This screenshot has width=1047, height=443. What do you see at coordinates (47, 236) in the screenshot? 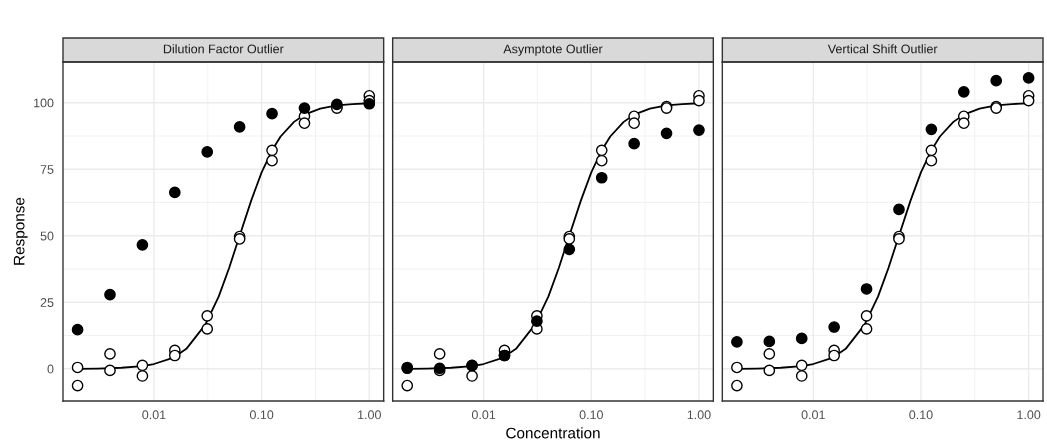
I see `y-tick-label: 50` at bounding box center [47, 236].